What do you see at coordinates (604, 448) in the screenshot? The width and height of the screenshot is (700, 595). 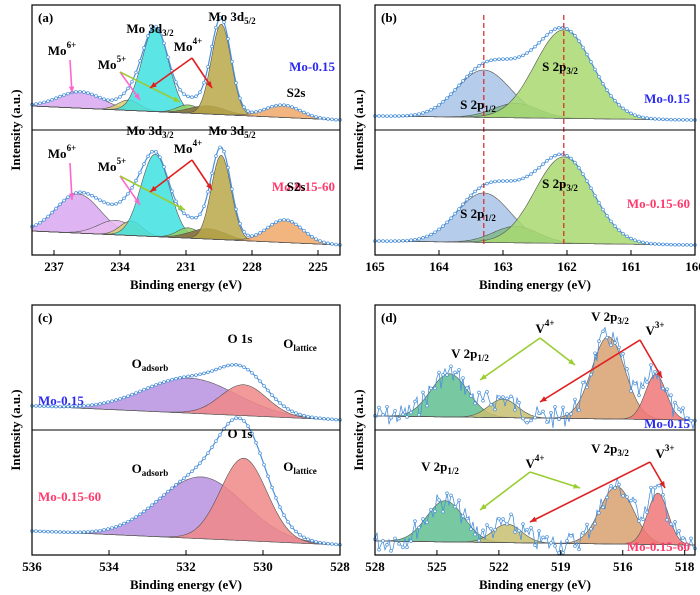 I see `annotation-text: V 2p` at bounding box center [604, 448].